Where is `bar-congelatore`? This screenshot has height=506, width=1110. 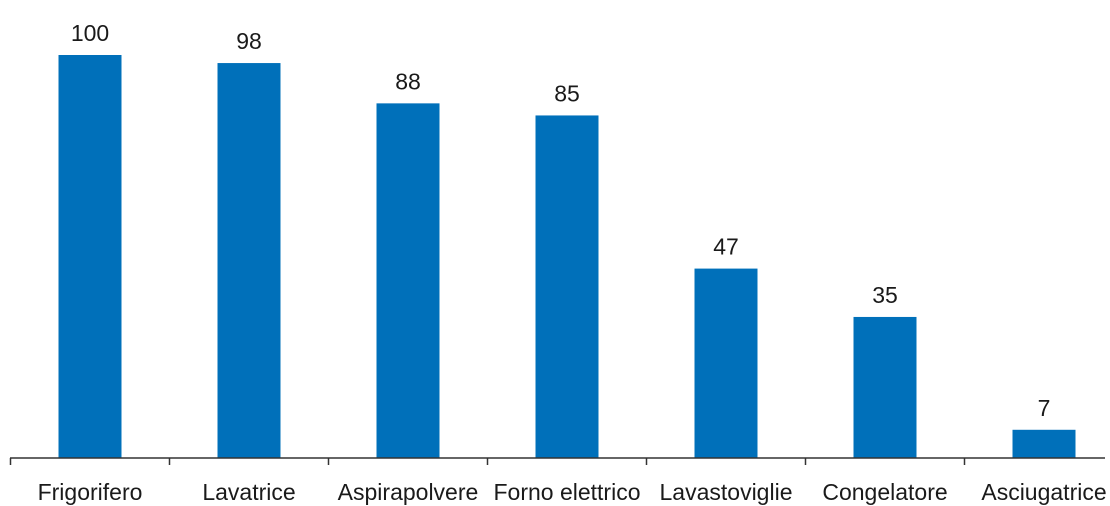
bar-congelatore is located at coordinates (885, 387).